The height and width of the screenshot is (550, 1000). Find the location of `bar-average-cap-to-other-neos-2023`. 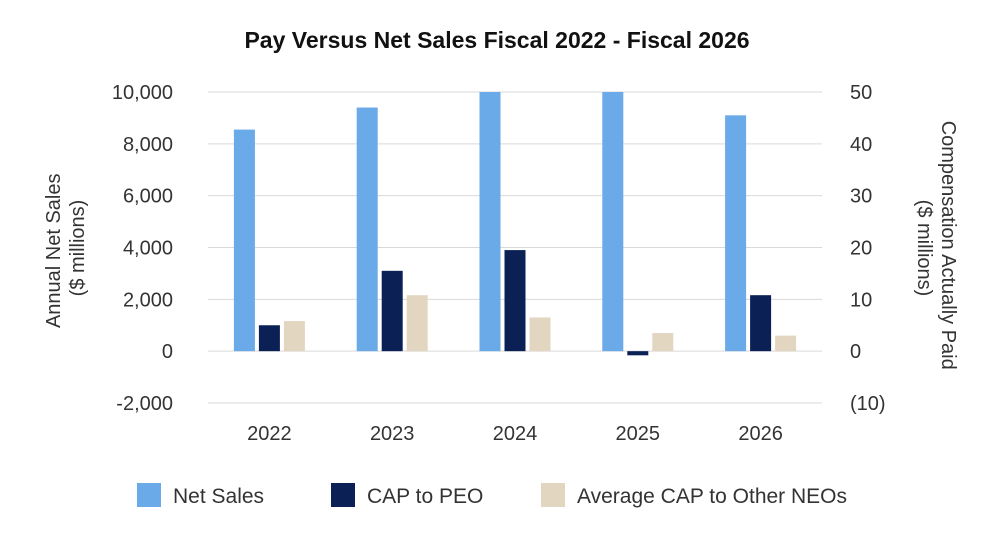

bar-average-cap-to-other-neos-2023 is located at coordinates (417, 323).